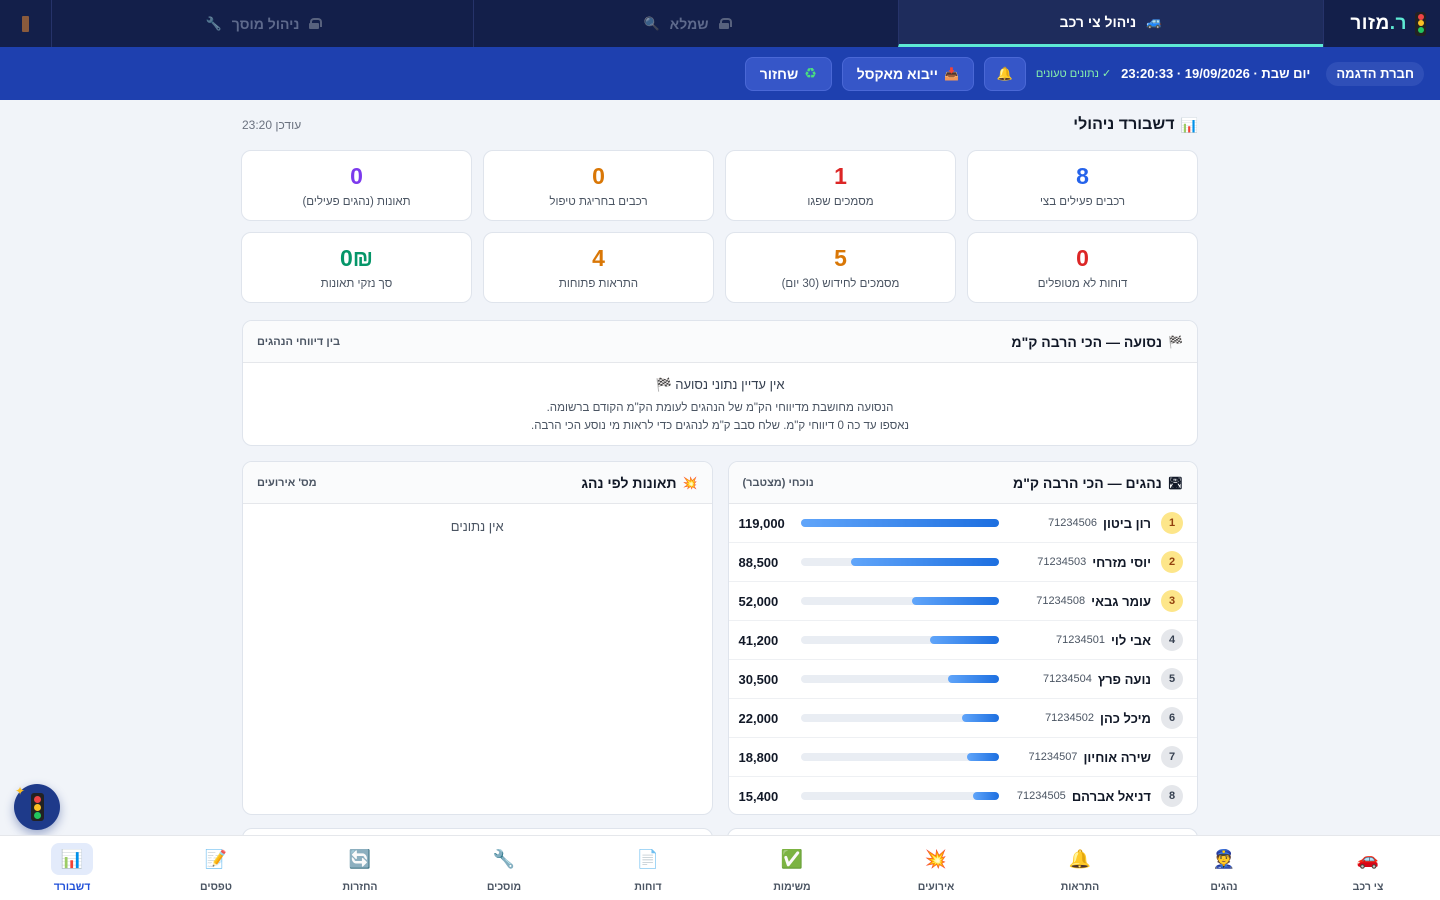  What do you see at coordinates (792, 868) in the screenshot?
I see `bottom-nav-check: ✅ משימות` at bounding box center [792, 868].